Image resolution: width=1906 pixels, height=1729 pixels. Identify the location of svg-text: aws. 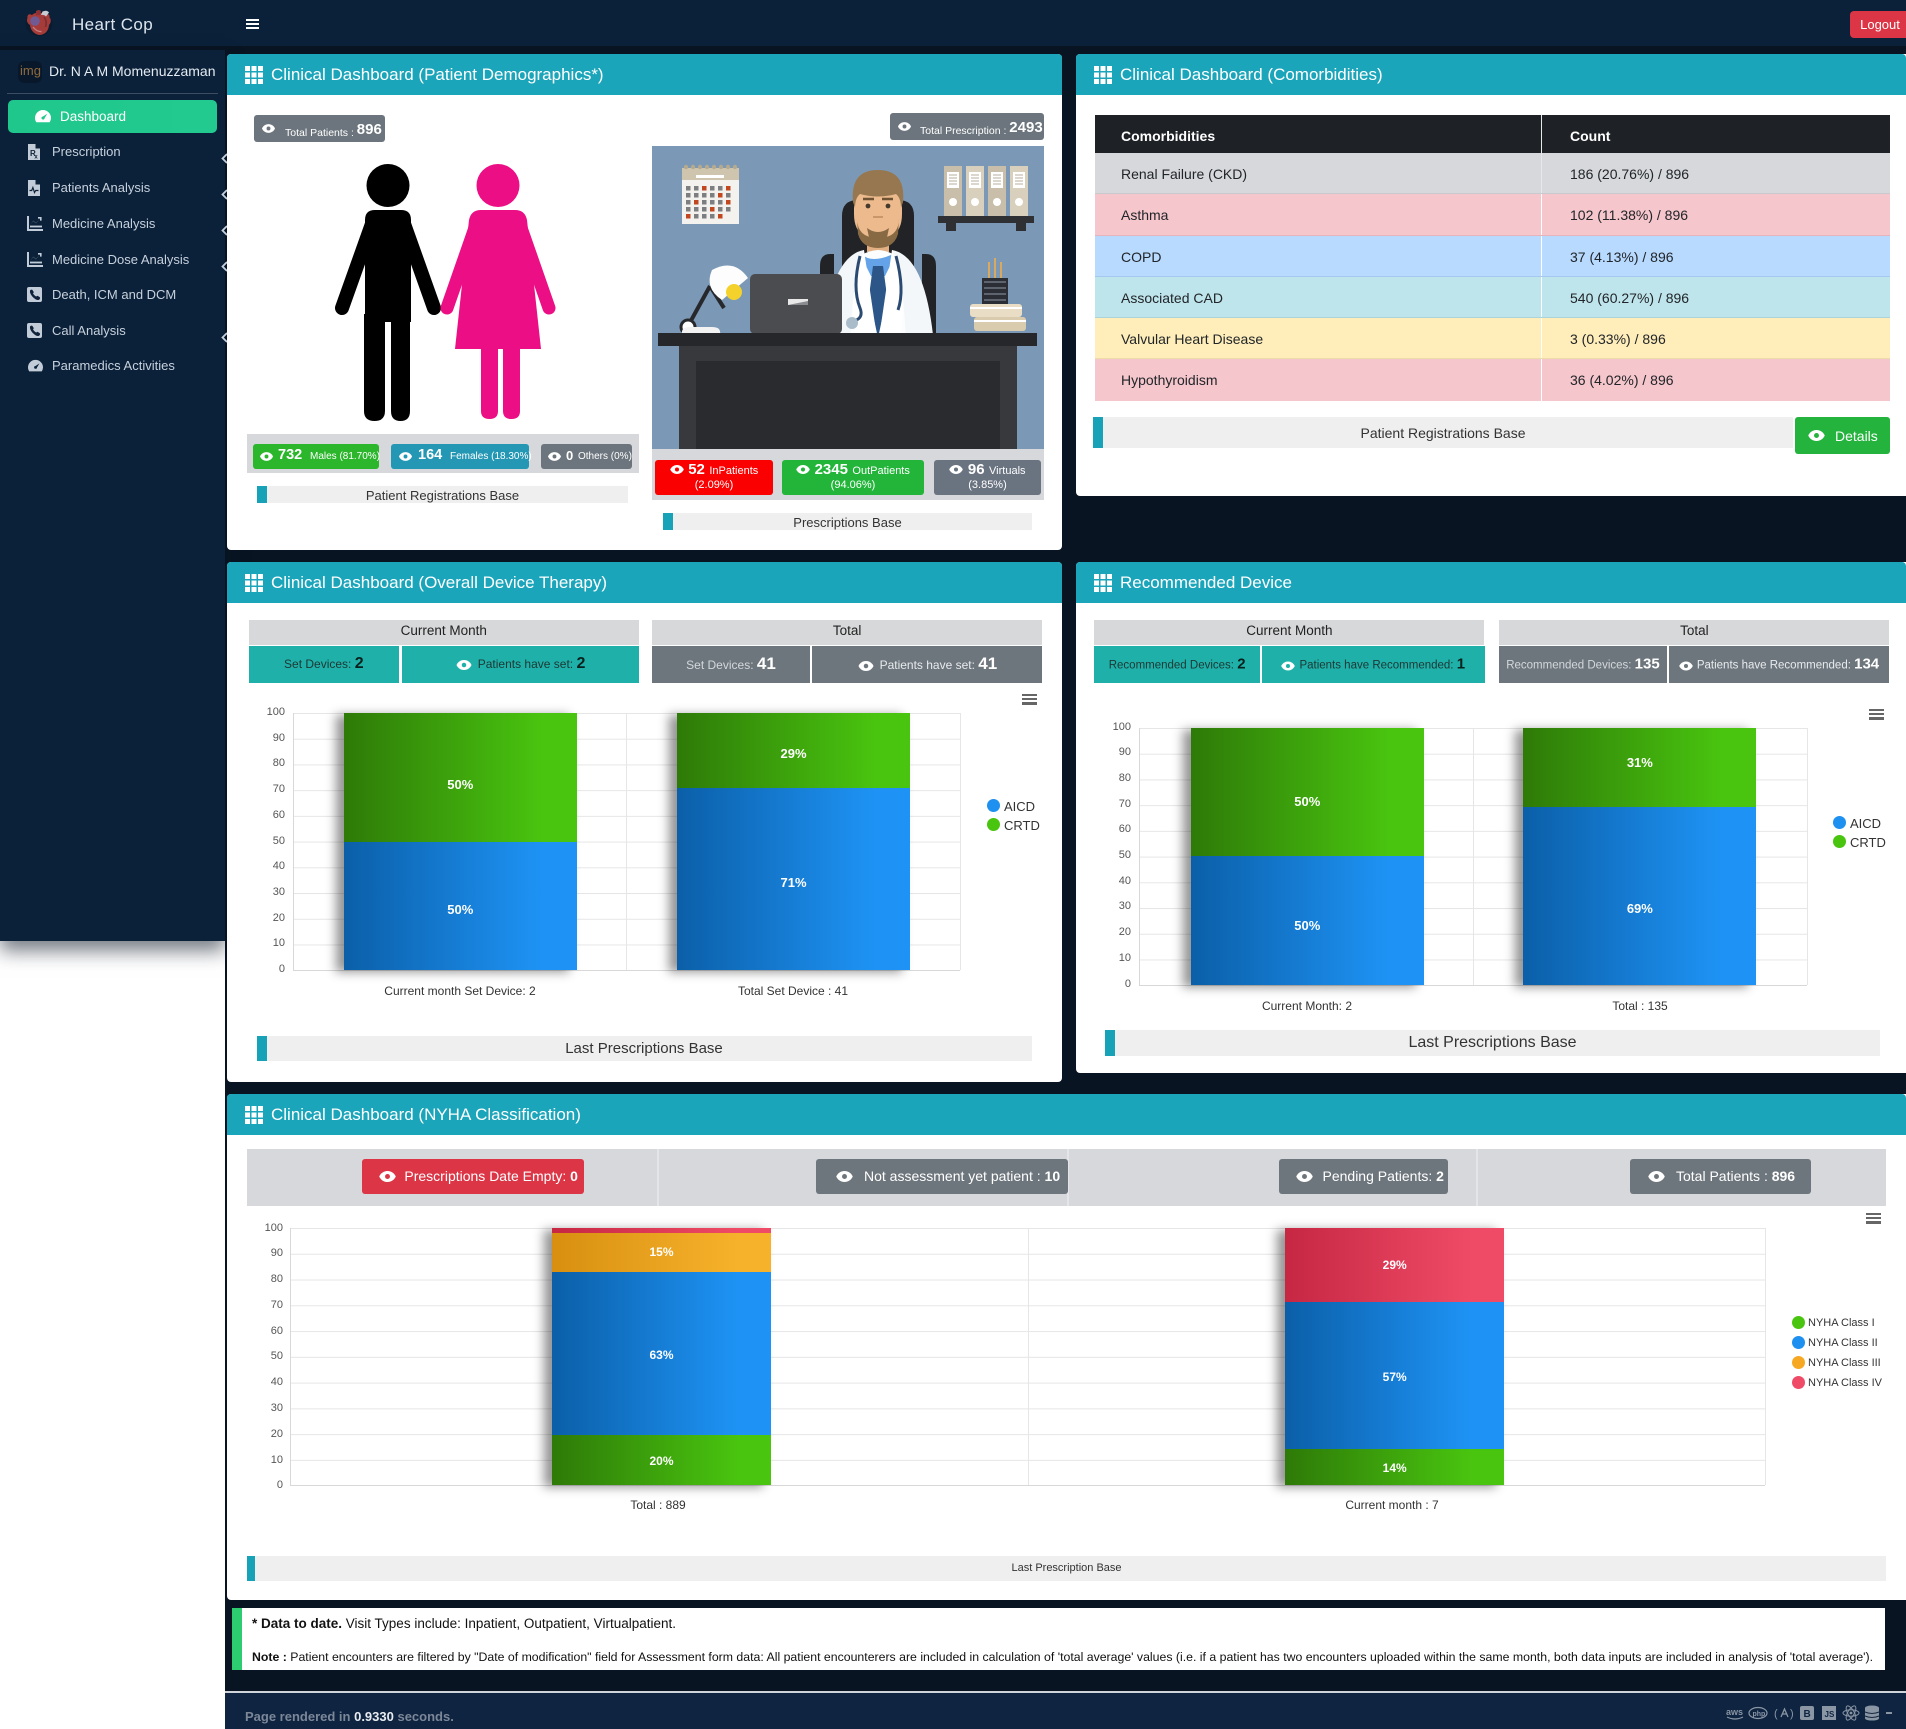
(1734, 1712).